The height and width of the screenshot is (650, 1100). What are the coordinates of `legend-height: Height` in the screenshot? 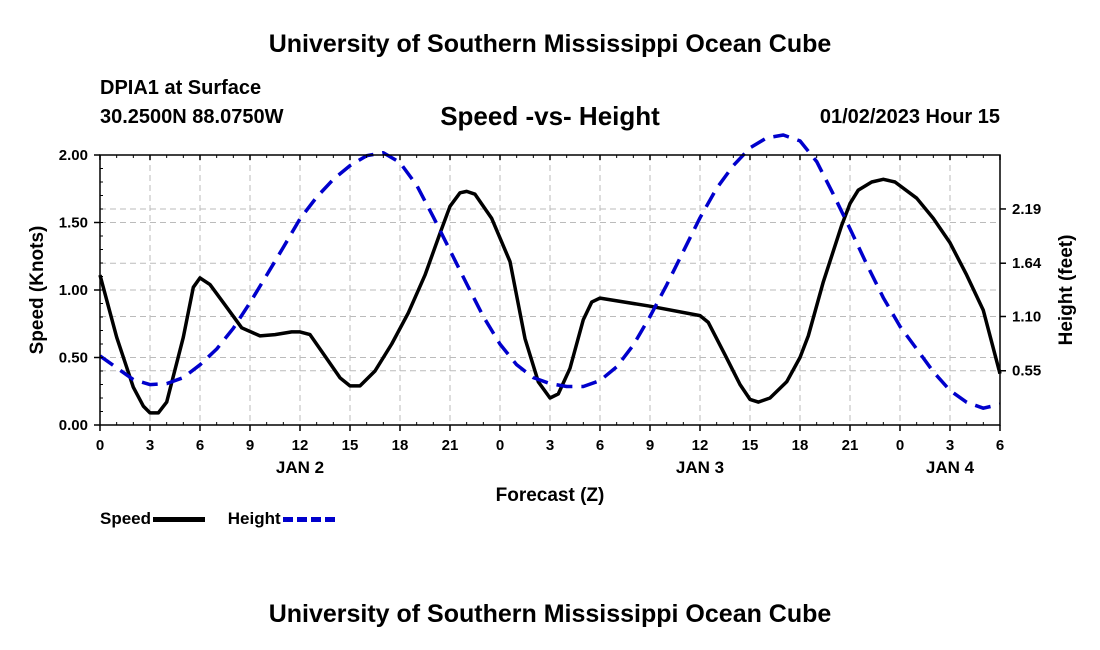 It's located at (281, 519).